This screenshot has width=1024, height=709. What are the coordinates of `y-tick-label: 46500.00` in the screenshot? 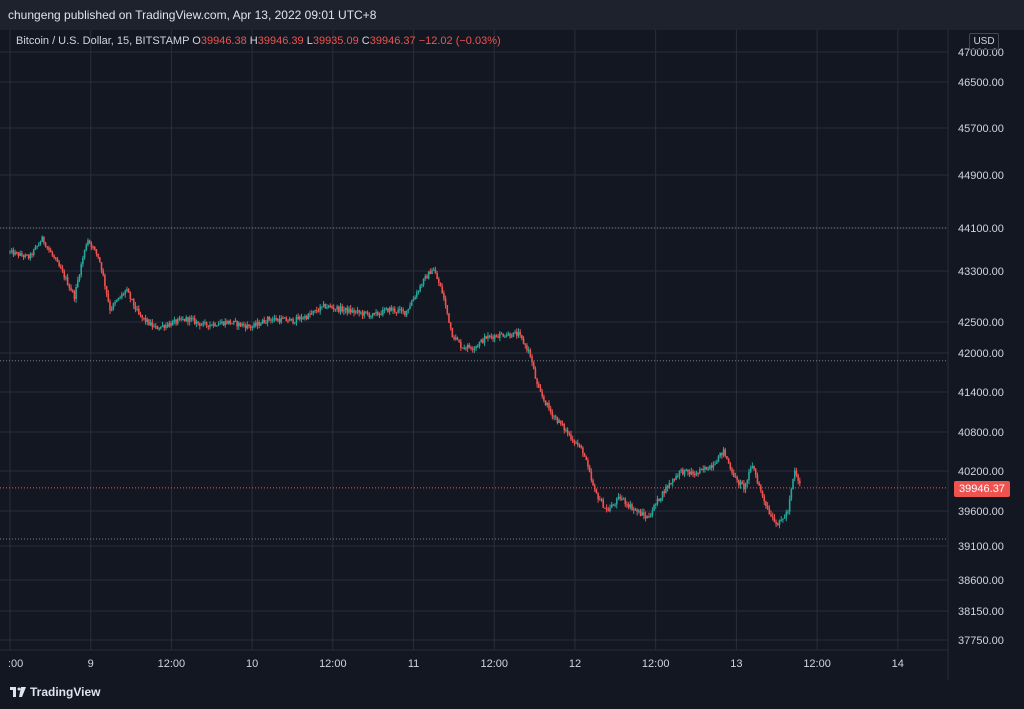 It's located at (981, 83).